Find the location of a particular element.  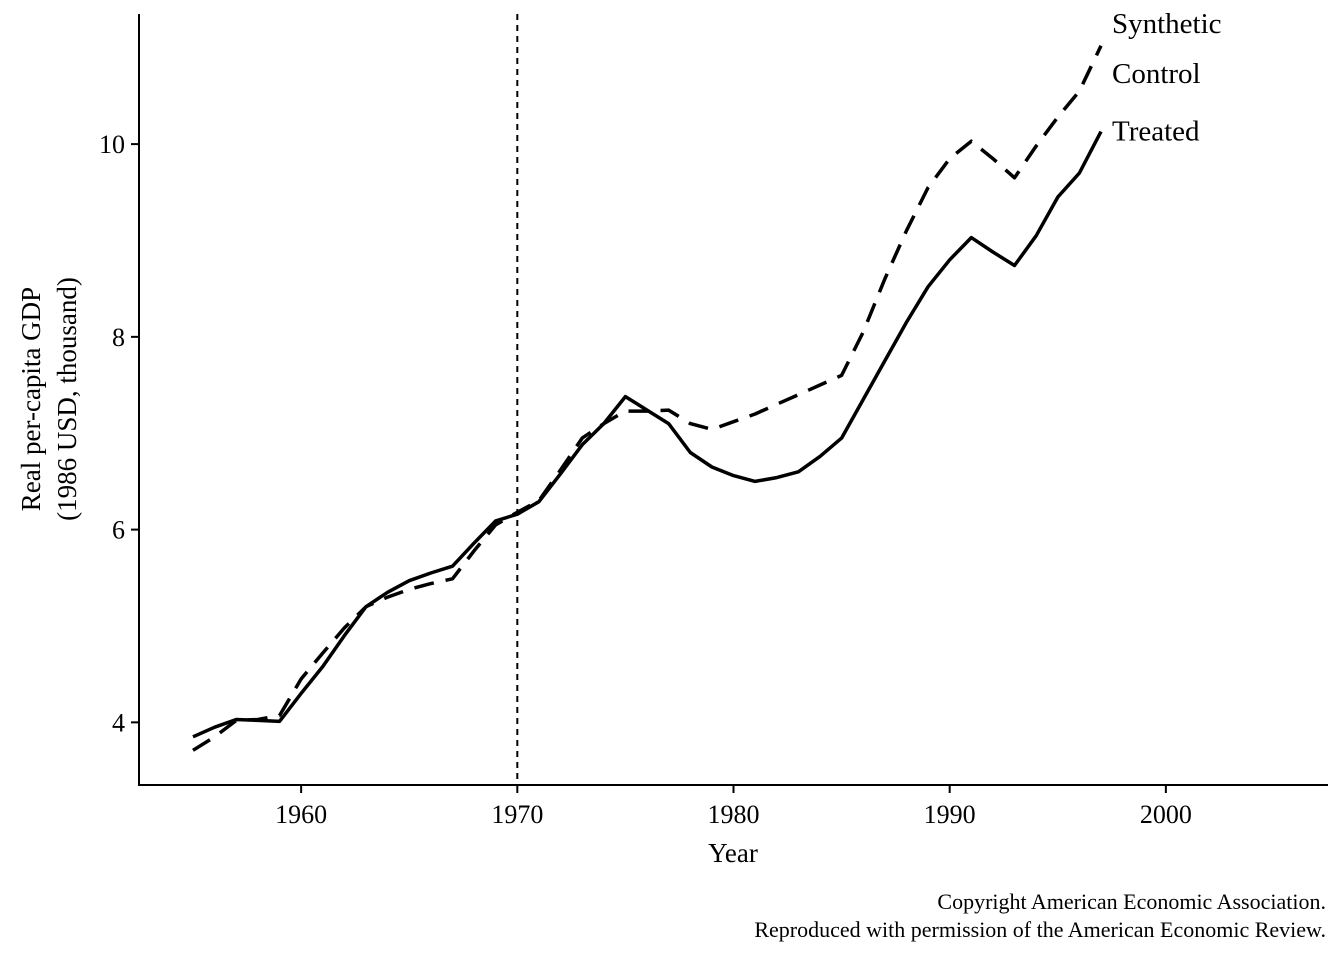

x-tick-label: 1990 is located at coordinates (950, 814).